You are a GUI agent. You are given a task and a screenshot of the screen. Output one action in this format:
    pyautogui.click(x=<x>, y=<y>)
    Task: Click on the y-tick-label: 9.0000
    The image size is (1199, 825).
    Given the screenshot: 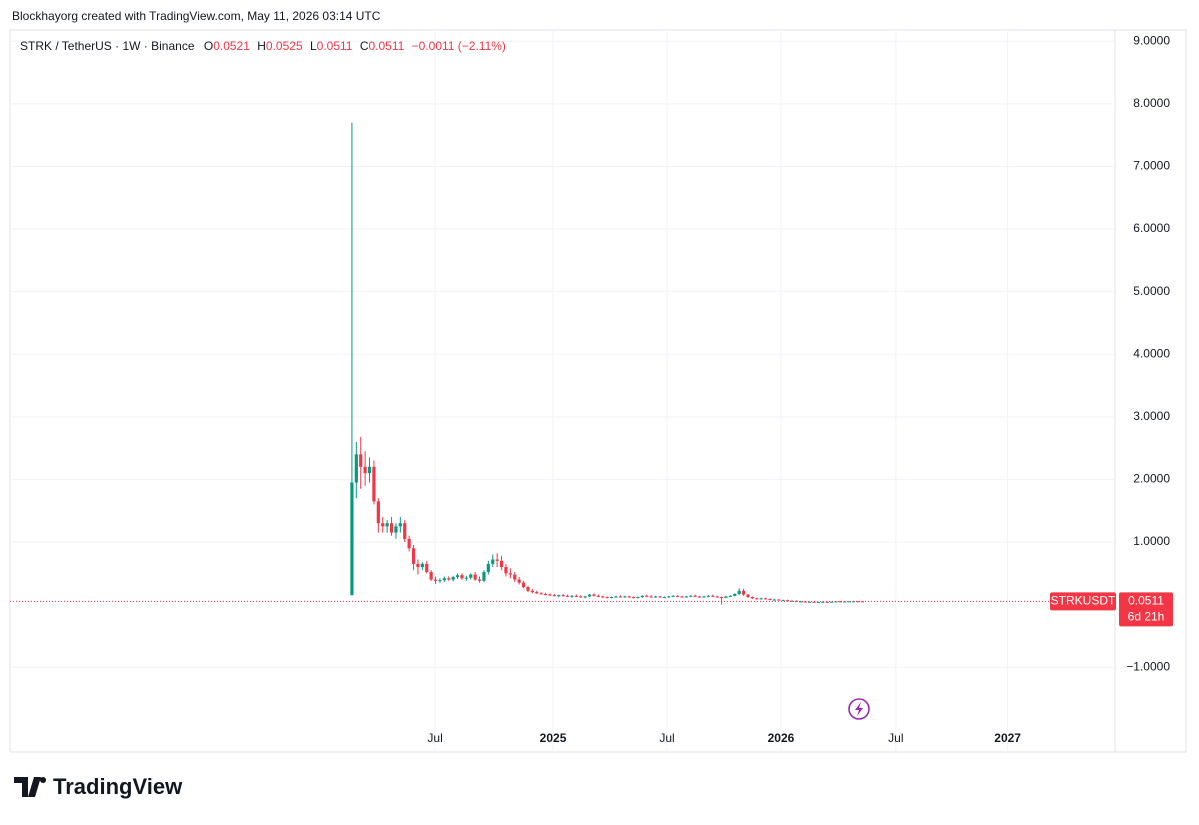 What is the action you would take?
    pyautogui.click(x=1151, y=40)
    